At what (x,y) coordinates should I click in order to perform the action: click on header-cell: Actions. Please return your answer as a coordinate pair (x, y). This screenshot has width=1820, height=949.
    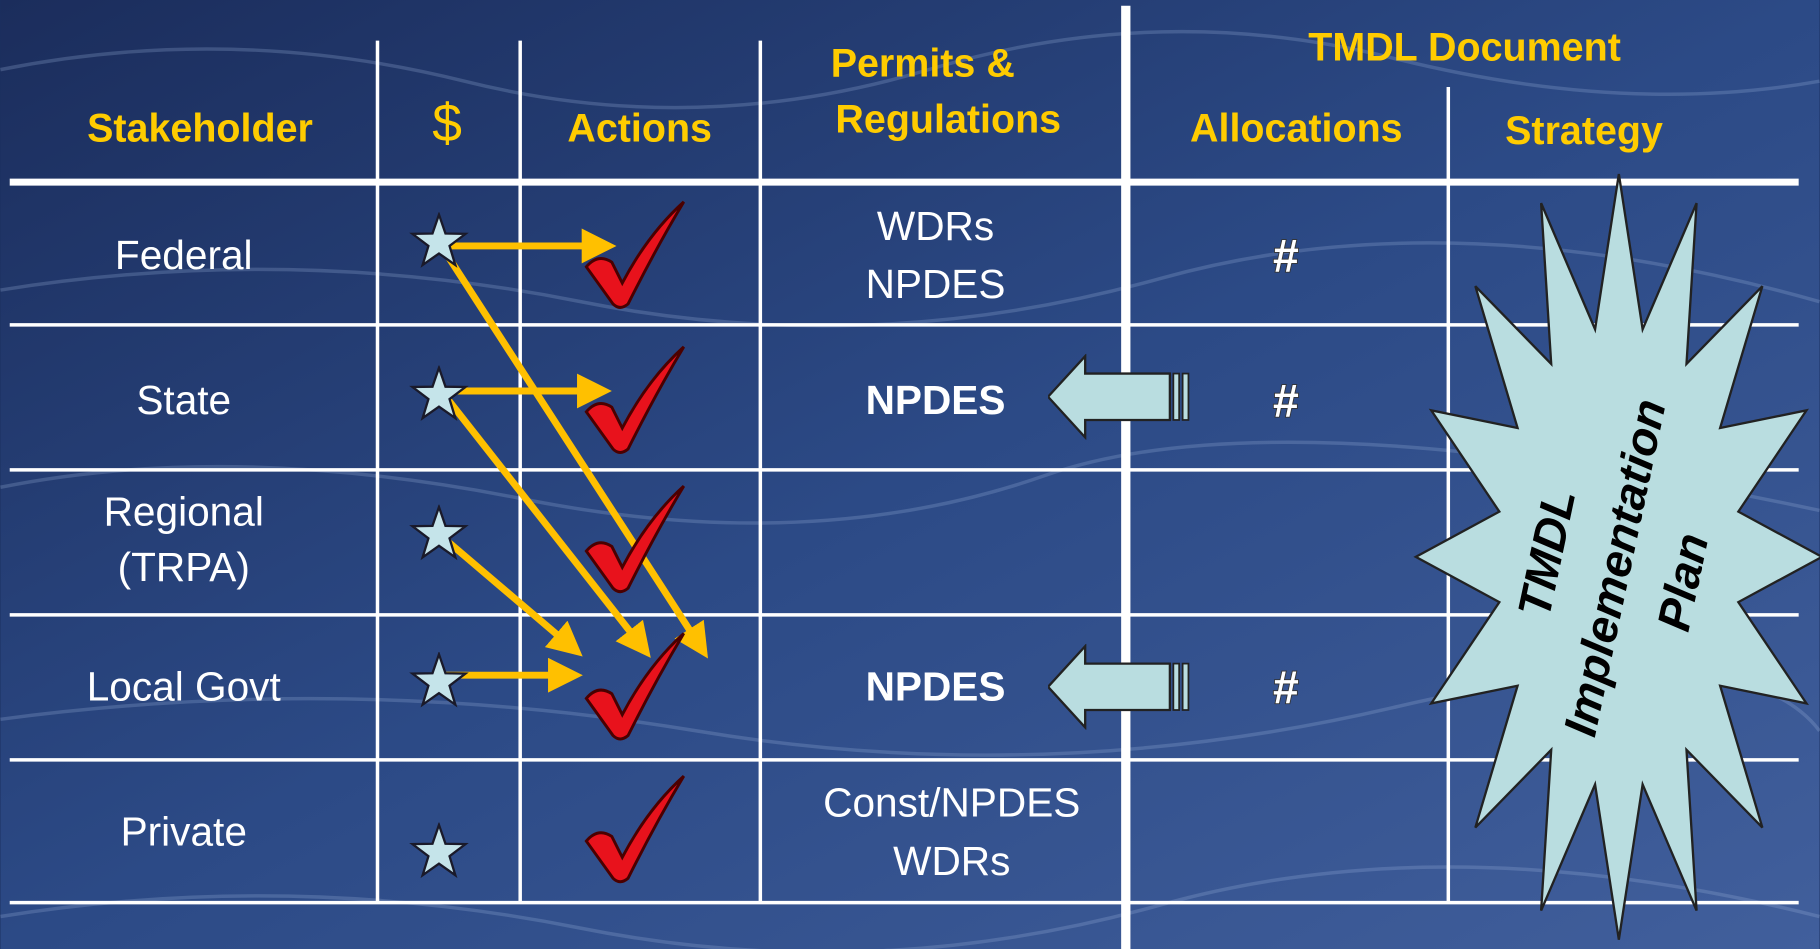
    Looking at the image, I should click on (639, 129).